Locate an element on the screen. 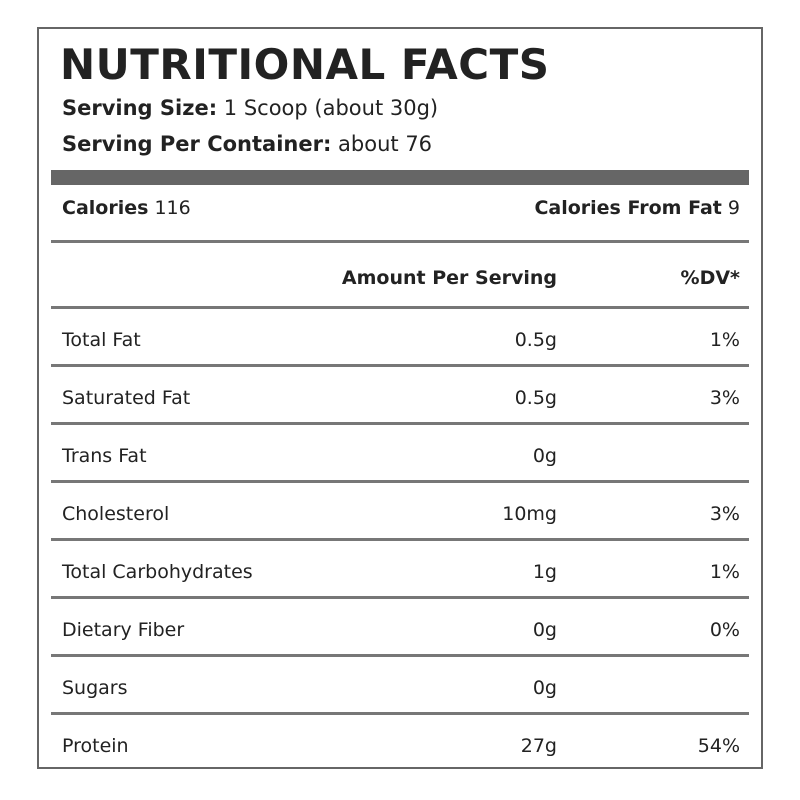 The height and width of the screenshot is (800, 800). row-name: Trans Fat is located at coordinates (104, 456).